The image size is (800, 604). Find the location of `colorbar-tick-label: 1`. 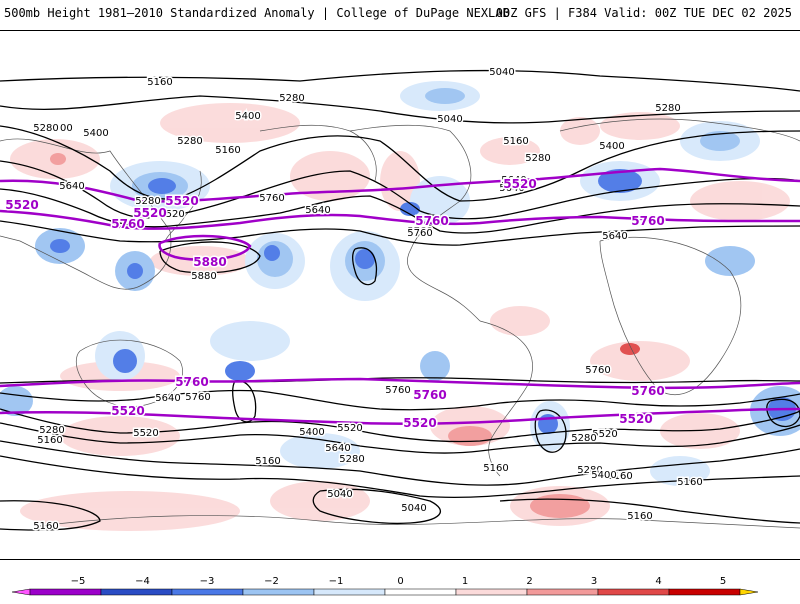

colorbar-tick-label: 1 is located at coordinates (465, 581).